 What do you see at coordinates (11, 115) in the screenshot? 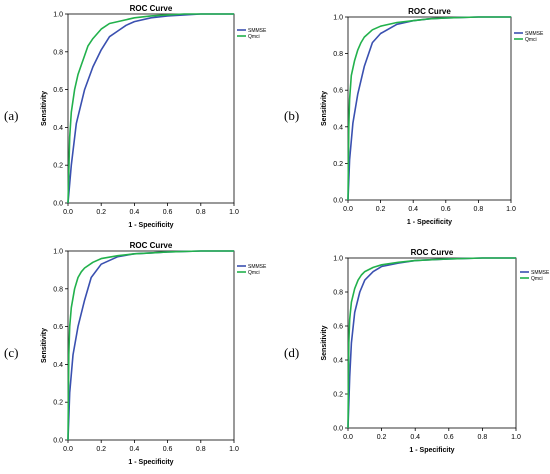
I see `panel-label-a: (a)` at bounding box center [11, 115].